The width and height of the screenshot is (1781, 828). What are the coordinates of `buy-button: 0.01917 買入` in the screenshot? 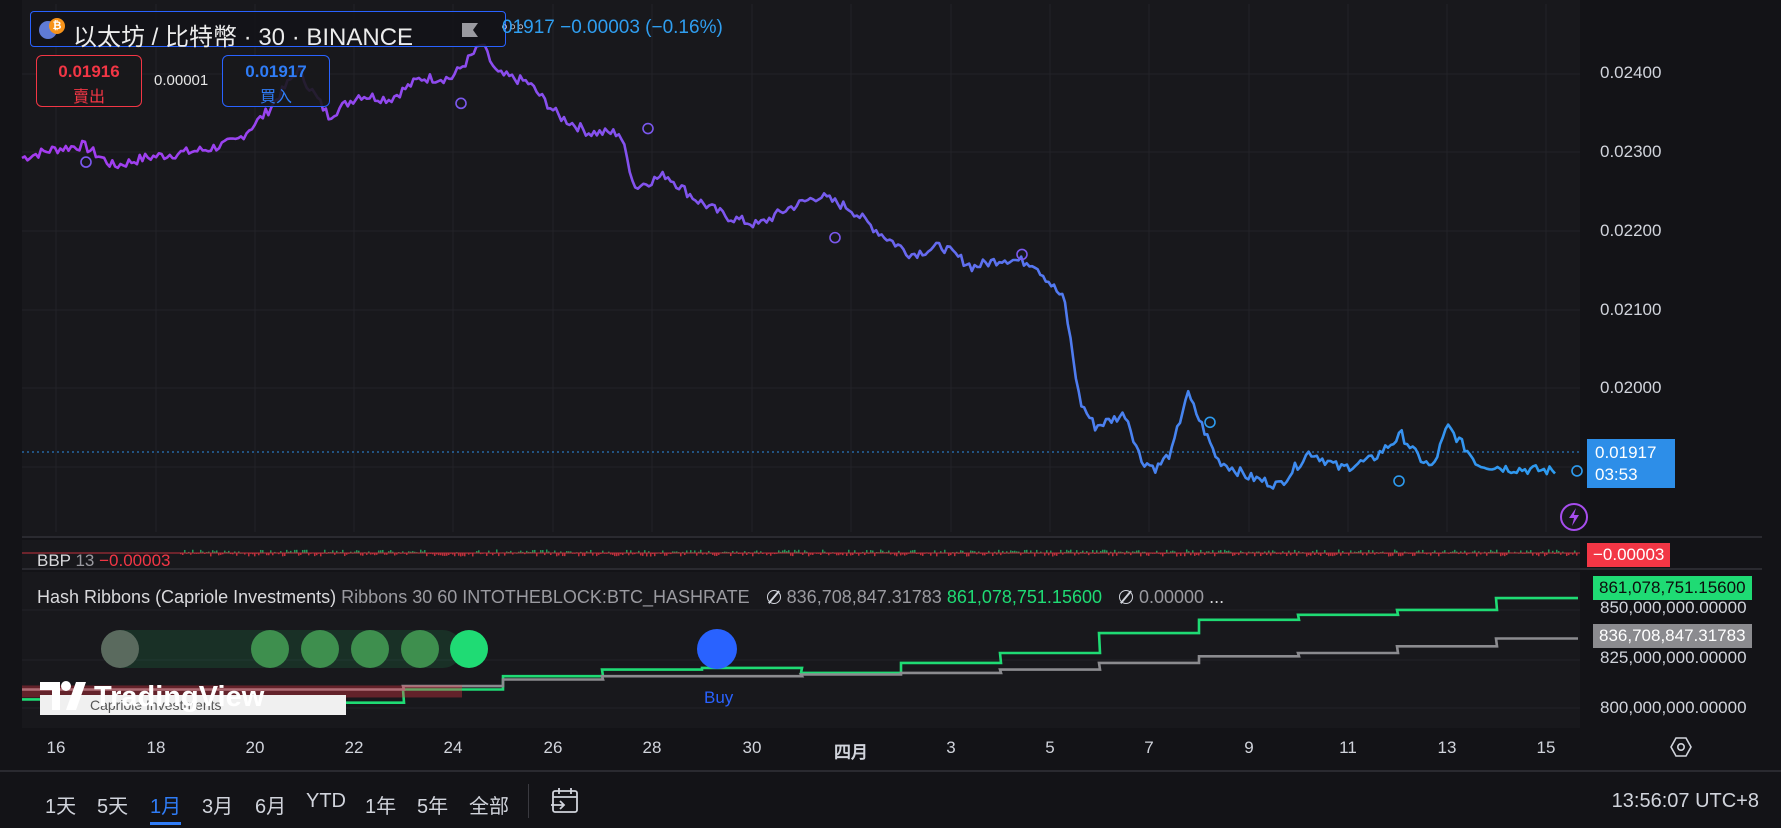 It's located at (276, 81).